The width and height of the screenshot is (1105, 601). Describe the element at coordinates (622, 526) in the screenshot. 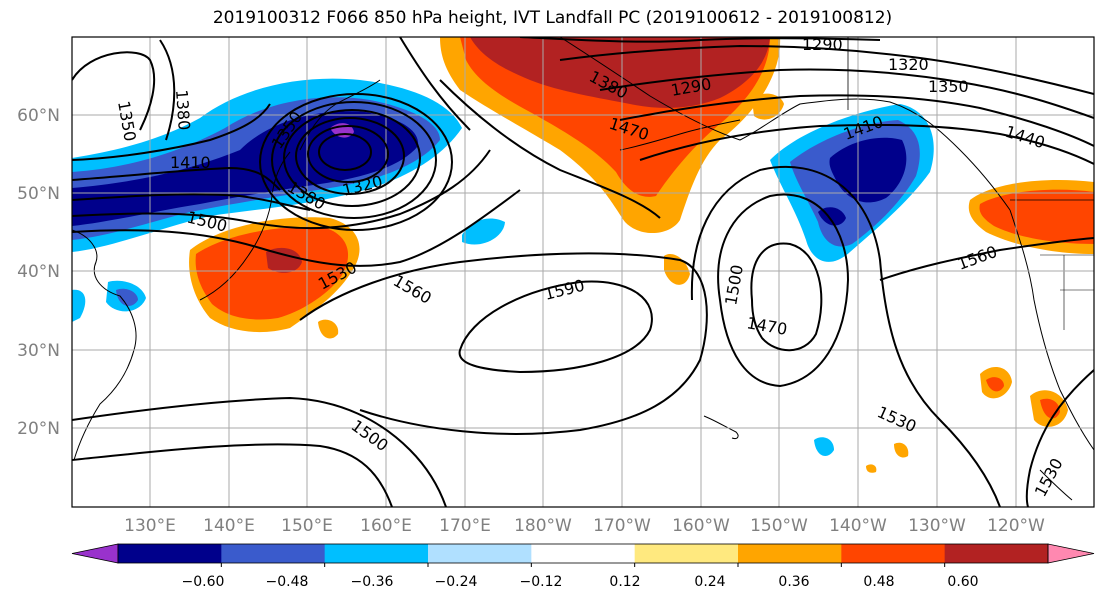

I see `lon-label: 170°W` at that location.